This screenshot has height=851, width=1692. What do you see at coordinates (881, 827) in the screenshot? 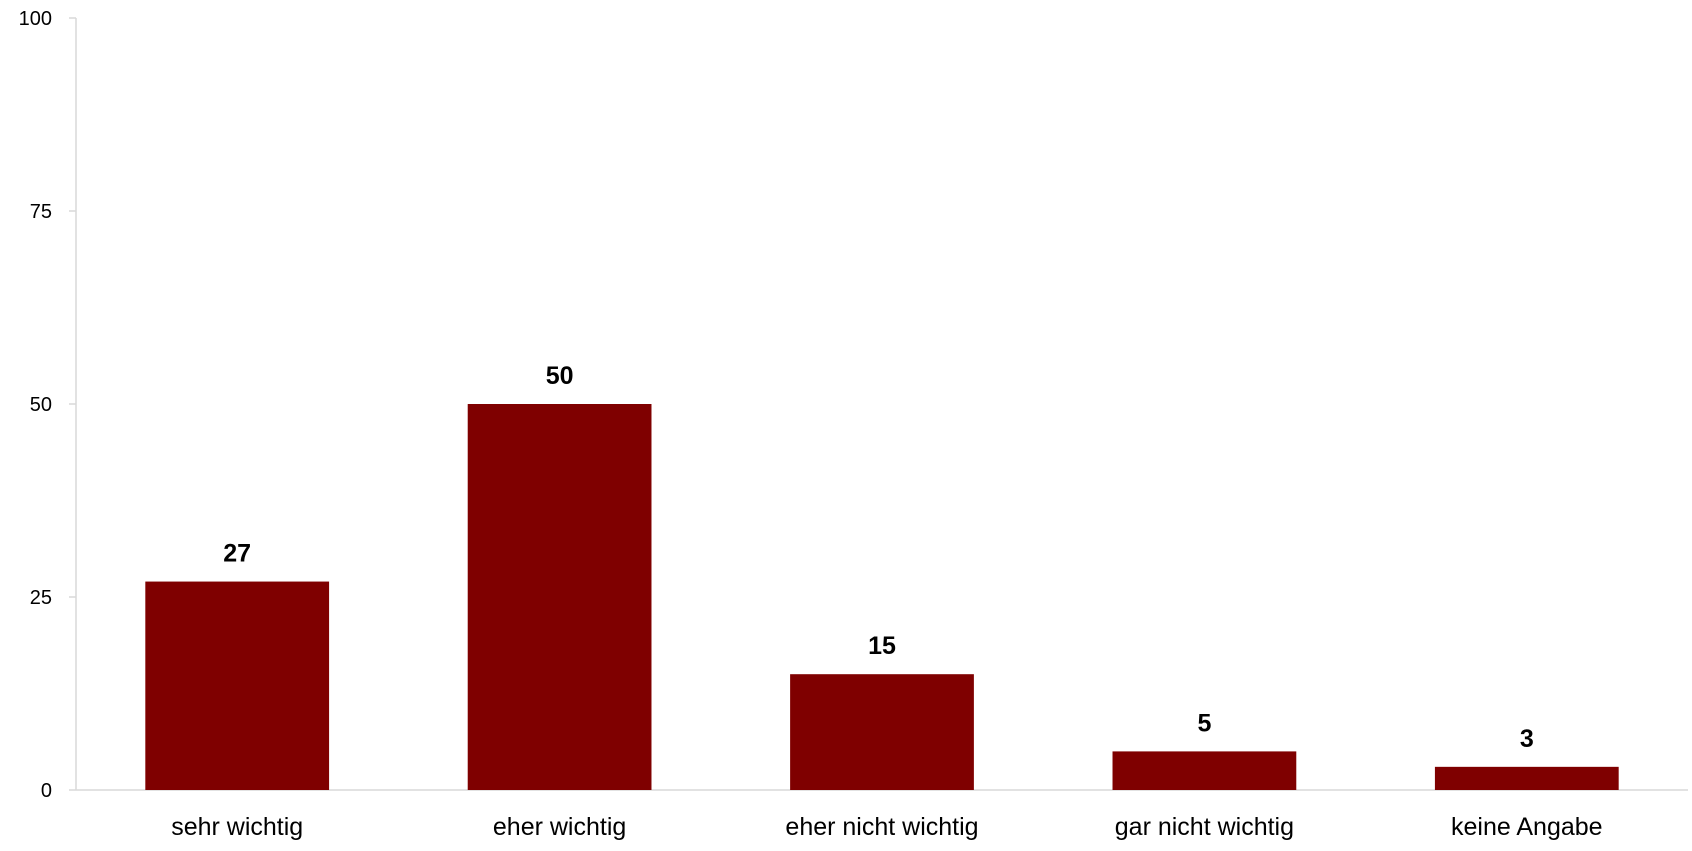
I see `x-tick-label: eher nicht wichtig` at bounding box center [881, 827].